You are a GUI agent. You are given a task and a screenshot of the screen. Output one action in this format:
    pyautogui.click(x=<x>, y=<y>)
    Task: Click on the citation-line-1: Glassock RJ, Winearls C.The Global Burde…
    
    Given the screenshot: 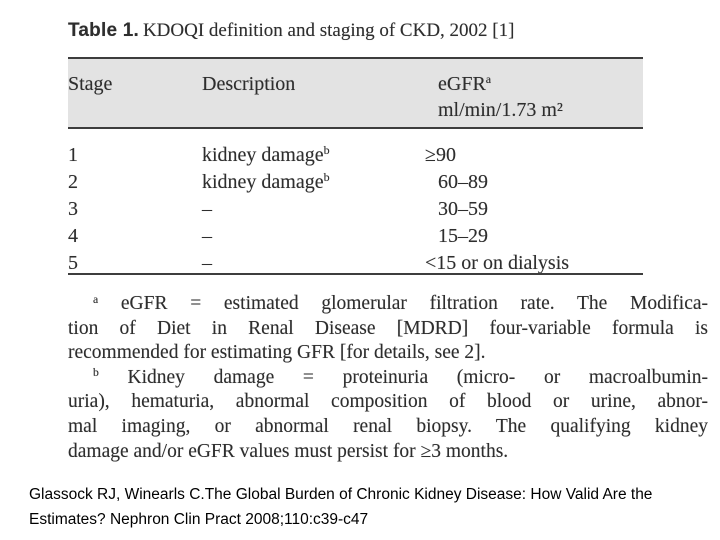 What is the action you would take?
    pyautogui.click(x=341, y=494)
    